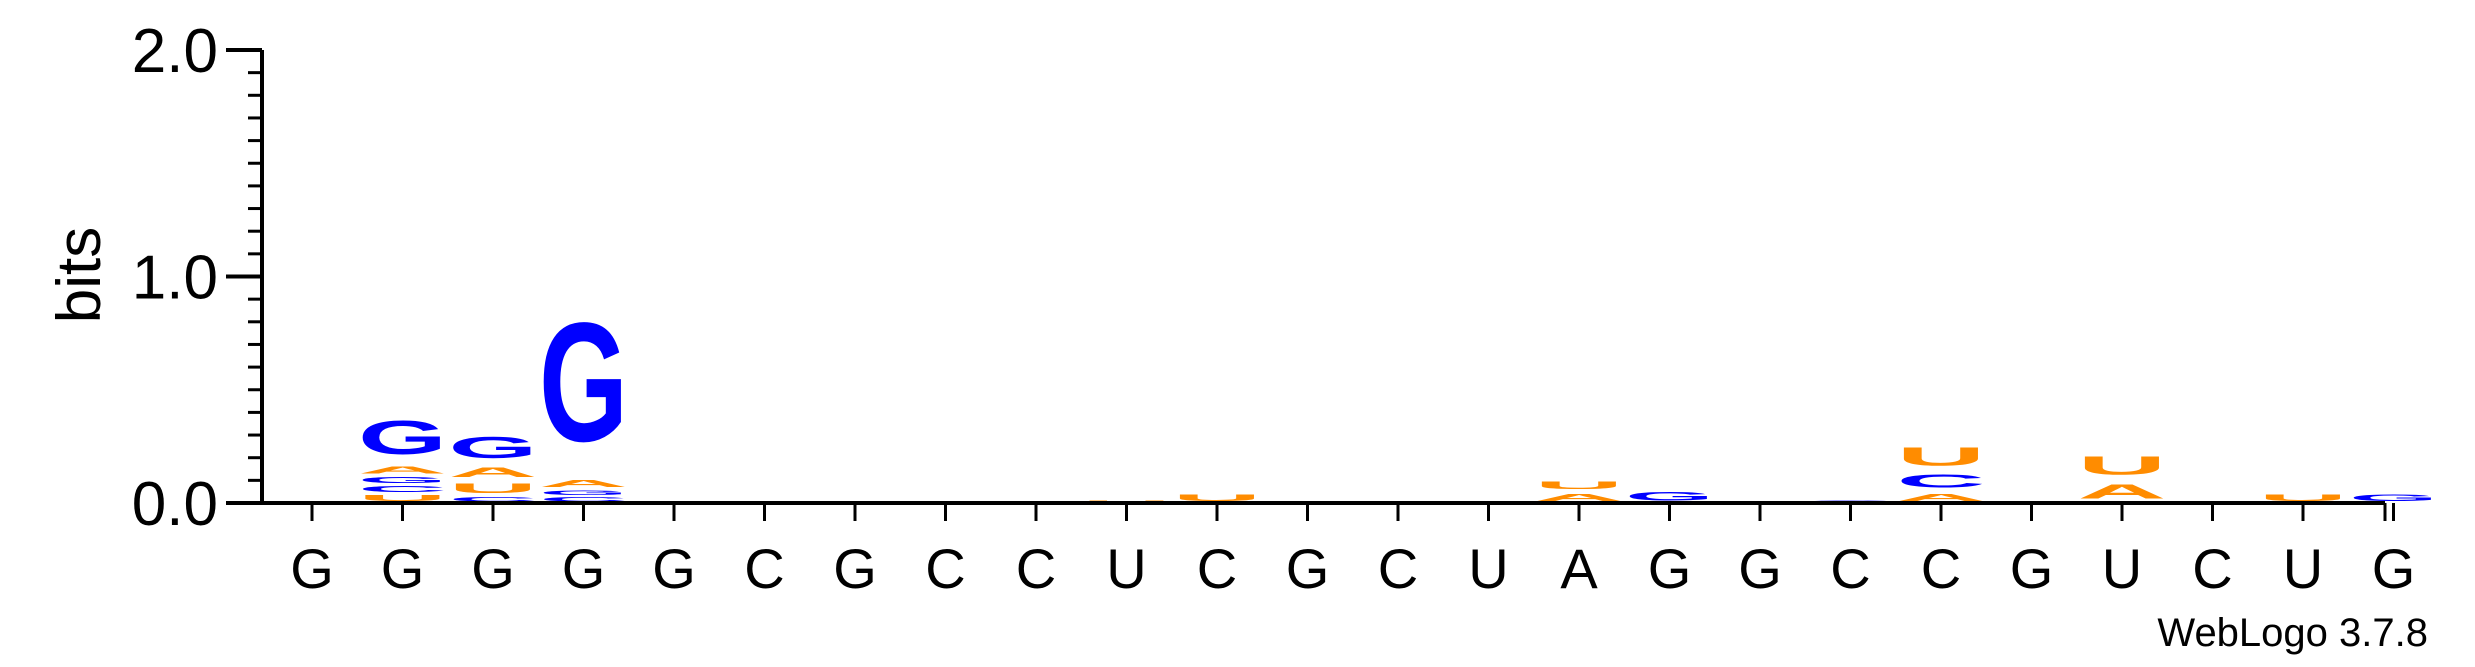 The image size is (2475, 667). Describe the element at coordinates (2292, 633) in the screenshot. I see `weblogo-credit: WebLogo 3.7.8` at that location.